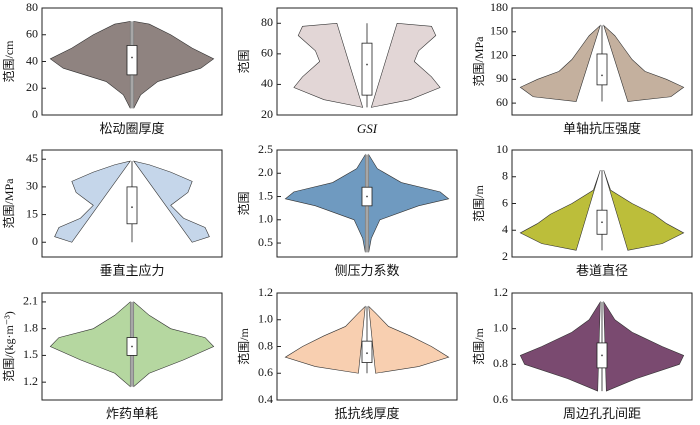  Describe the element at coordinates (265, 172) in the screenshot. I see `y-tick-label: 2.0` at that location.